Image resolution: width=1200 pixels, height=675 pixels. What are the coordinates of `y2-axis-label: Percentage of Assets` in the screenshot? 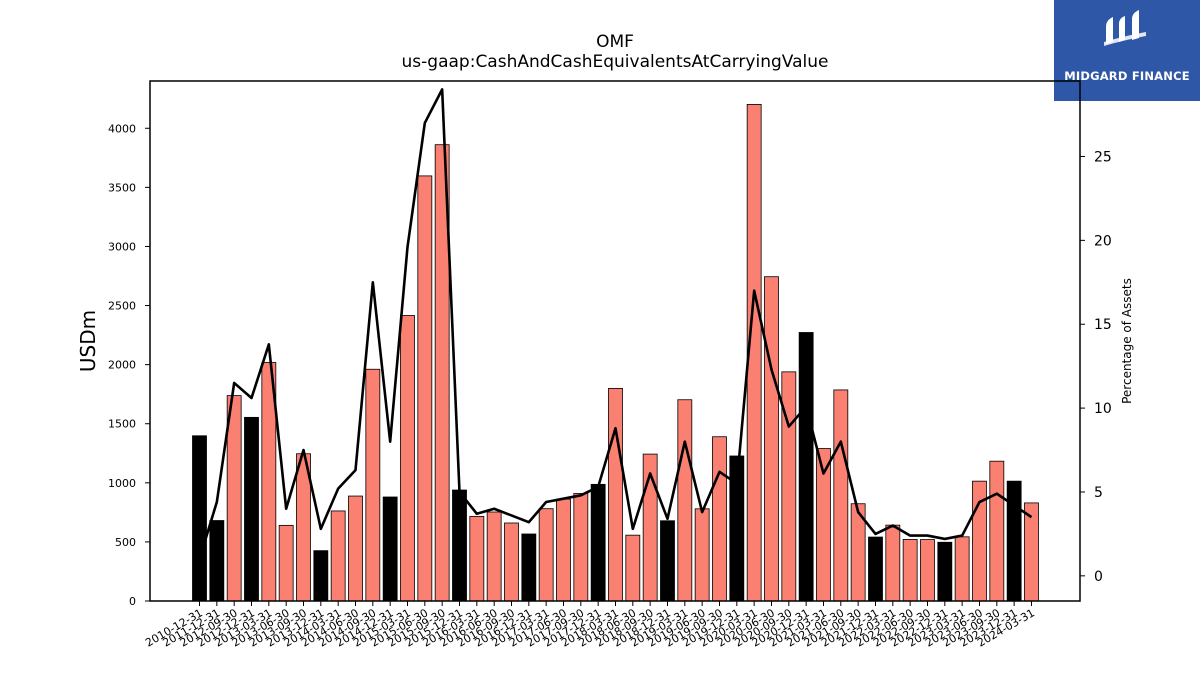 It's located at (1127, 341).